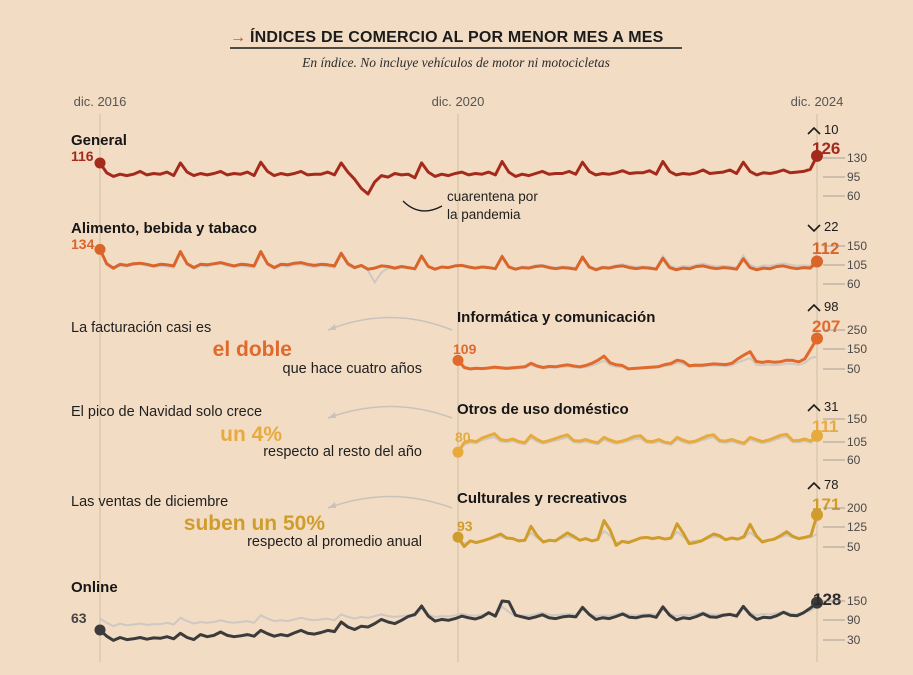 The height and width of the screenshot is (675, 913). I want to click on panel-6: 63 128 150 90 30, so click(469, 618).